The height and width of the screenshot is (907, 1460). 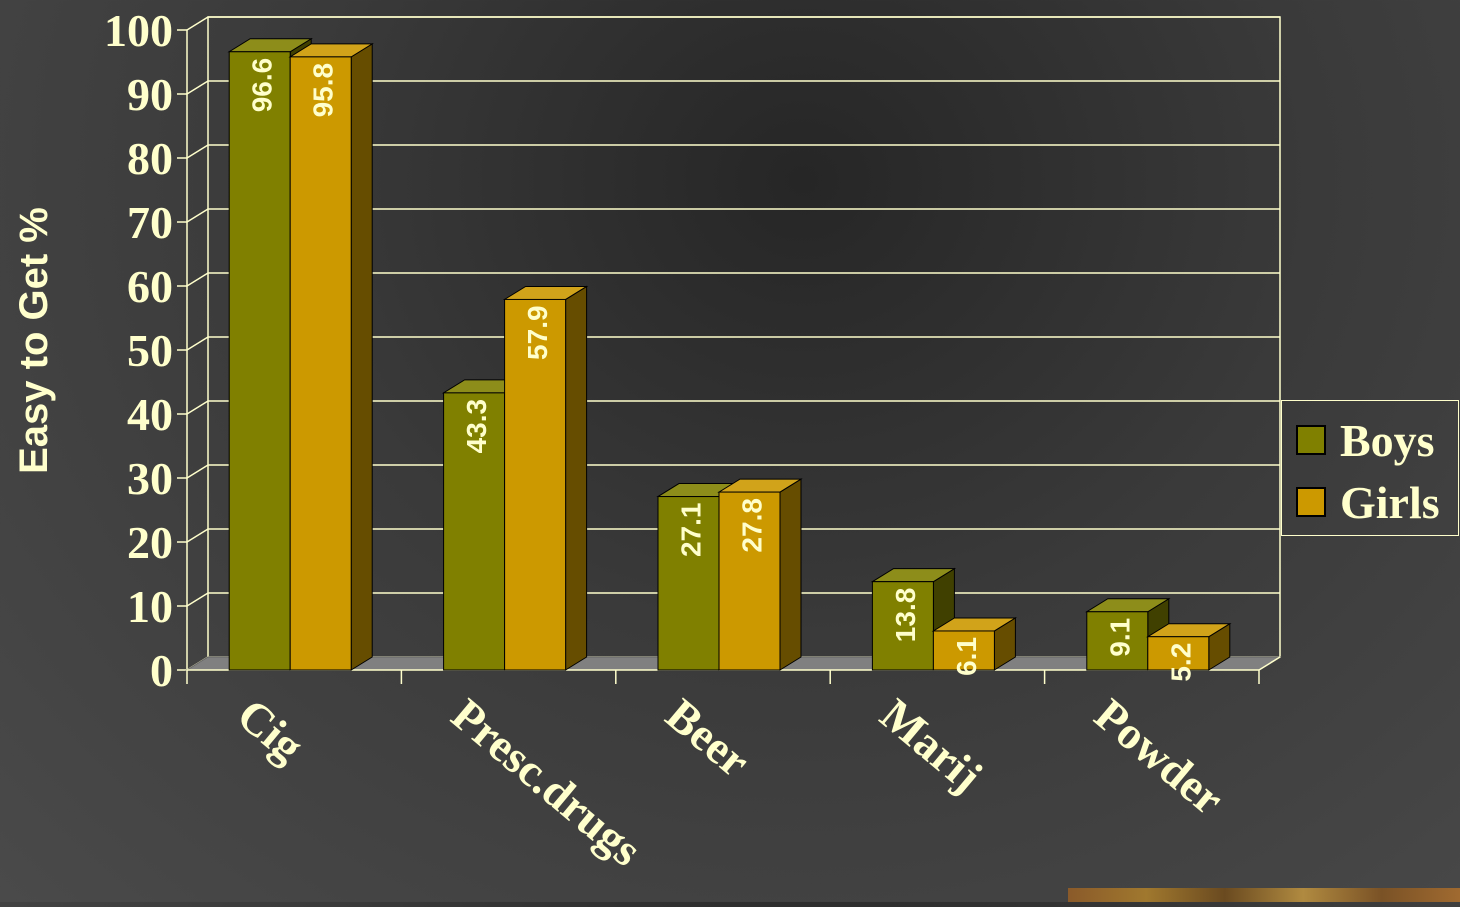 What do you see at coordinates (576, 478) in the screenshot?
I see `bar-side-girls-presc.drugs` at bounding box center [576, 478].